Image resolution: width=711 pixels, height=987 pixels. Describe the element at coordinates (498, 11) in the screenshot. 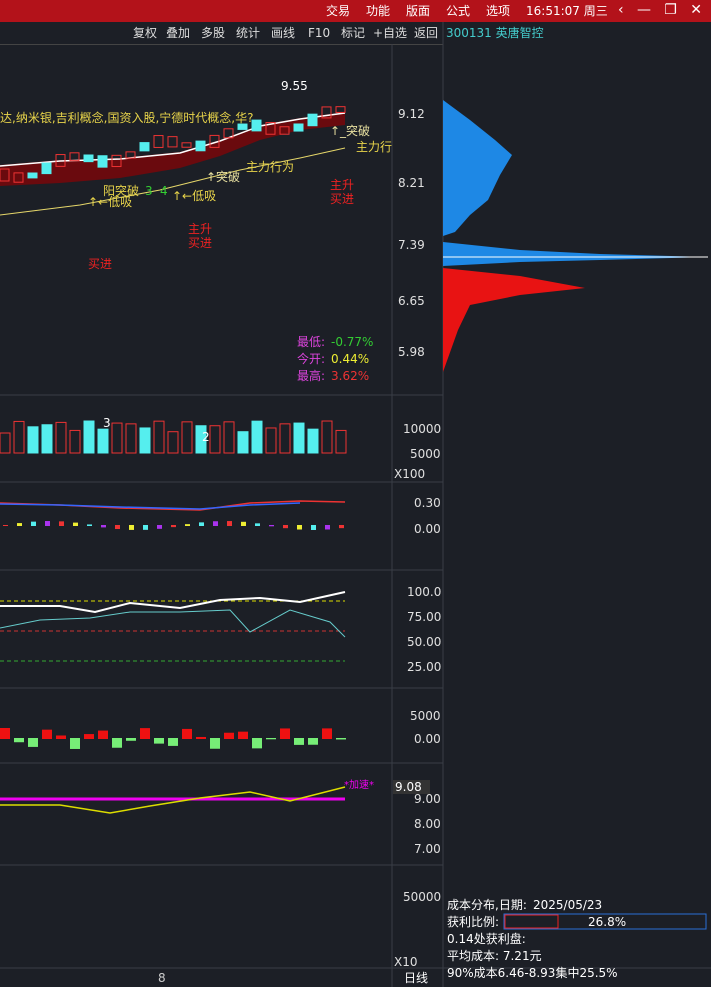

I see `menu-item: 选项` at that location.